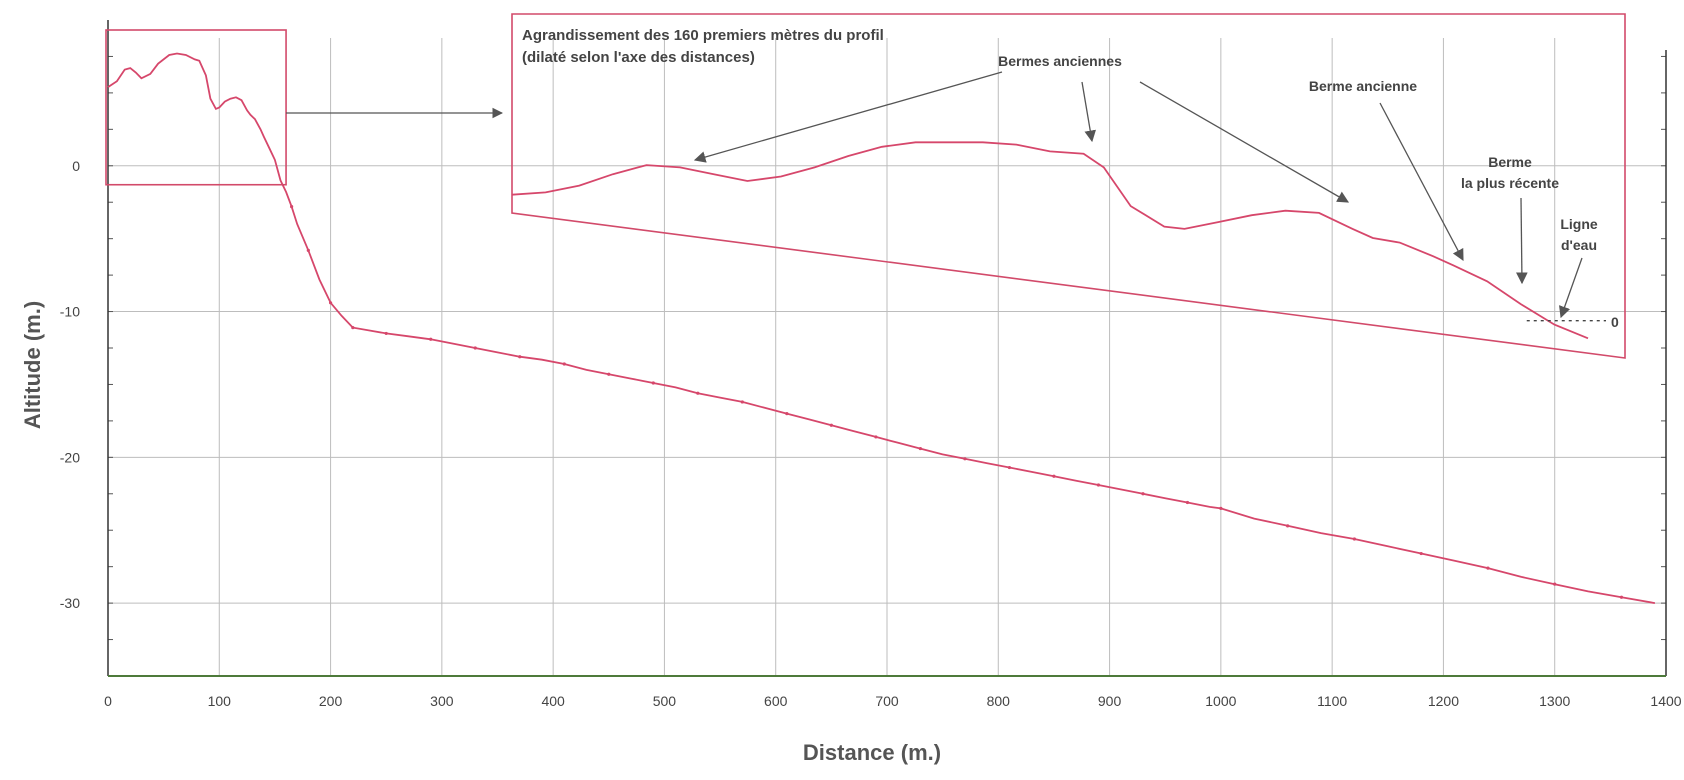 The image size is (1684, 780). I want to click on x-tick-label: 900, so click(1110, 701).